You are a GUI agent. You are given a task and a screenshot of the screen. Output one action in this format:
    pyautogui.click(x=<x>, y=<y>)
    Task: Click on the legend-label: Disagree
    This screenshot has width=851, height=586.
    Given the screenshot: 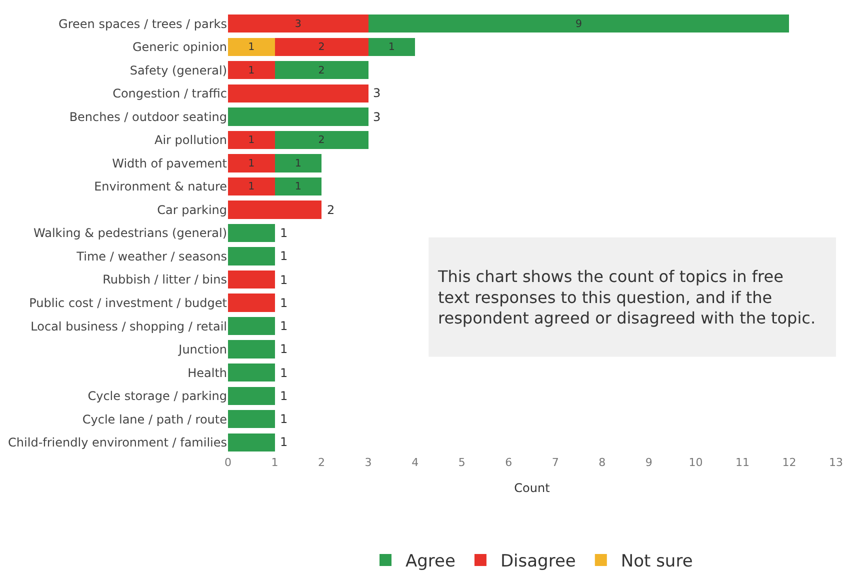 What is the action you would take?
    pyautogui.click(x=538, y=562)
    